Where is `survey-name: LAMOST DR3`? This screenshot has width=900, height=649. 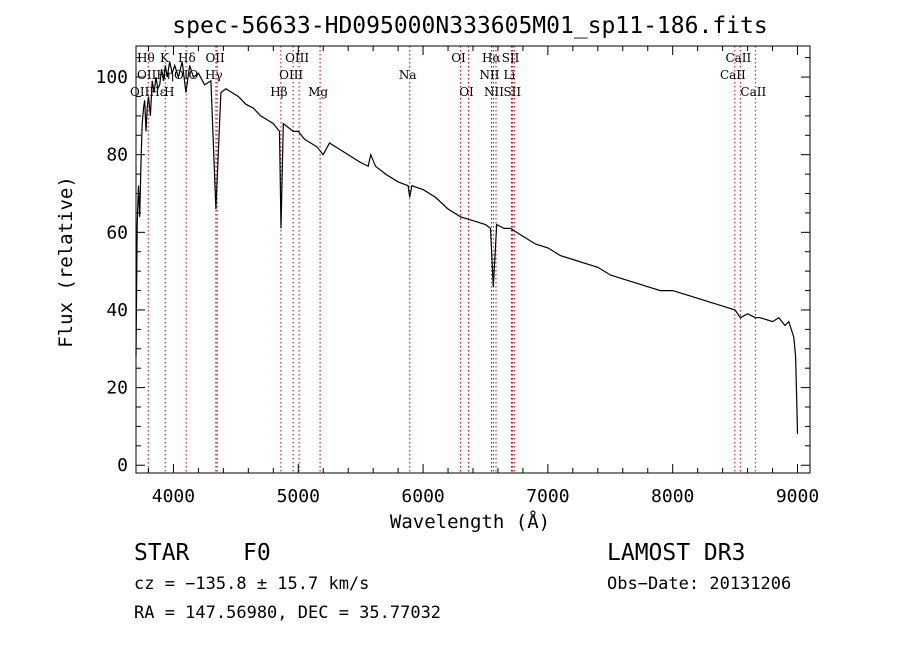
survey-name: LAMOST DR3 is located at coordinates (676, 553).